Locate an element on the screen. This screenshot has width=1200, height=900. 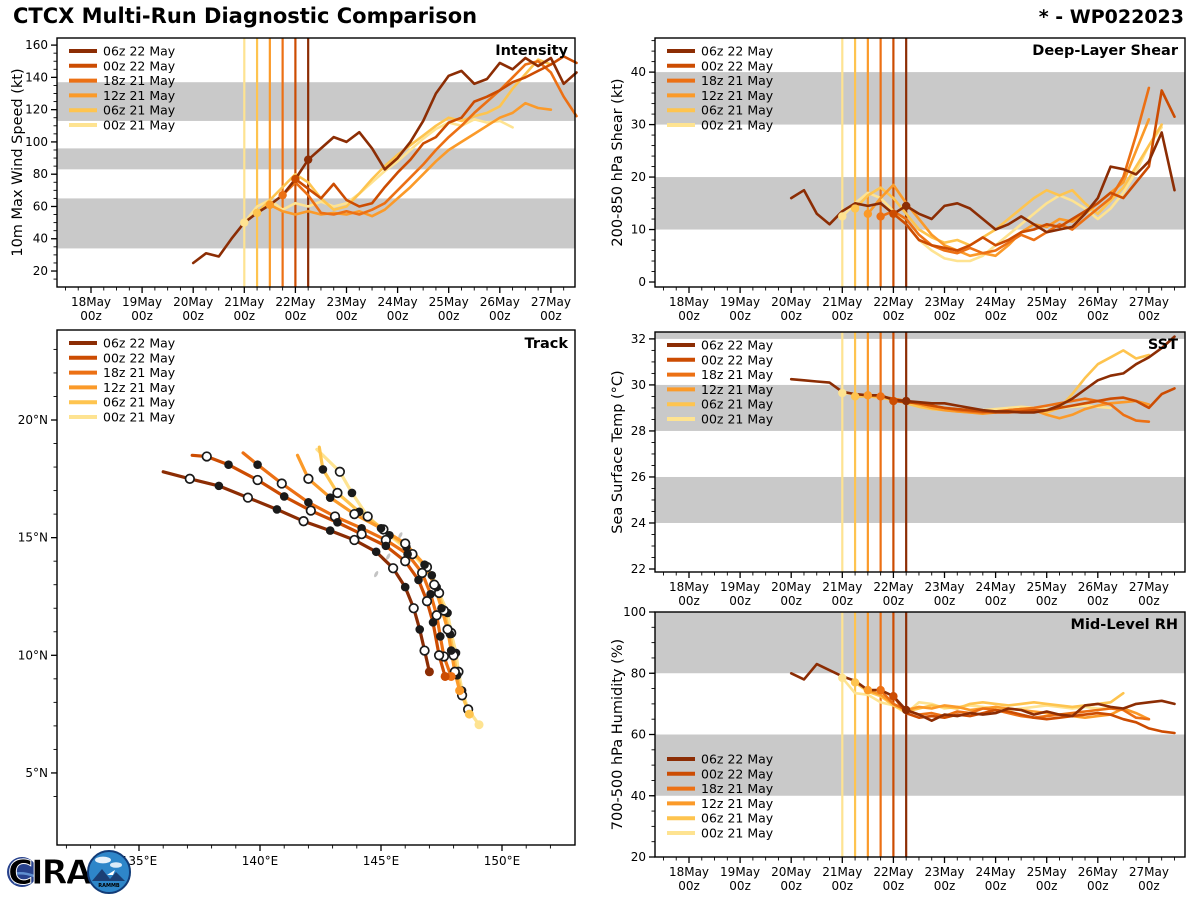
intensity-y-tick-label: 80 is located at coordinates (40, 174).